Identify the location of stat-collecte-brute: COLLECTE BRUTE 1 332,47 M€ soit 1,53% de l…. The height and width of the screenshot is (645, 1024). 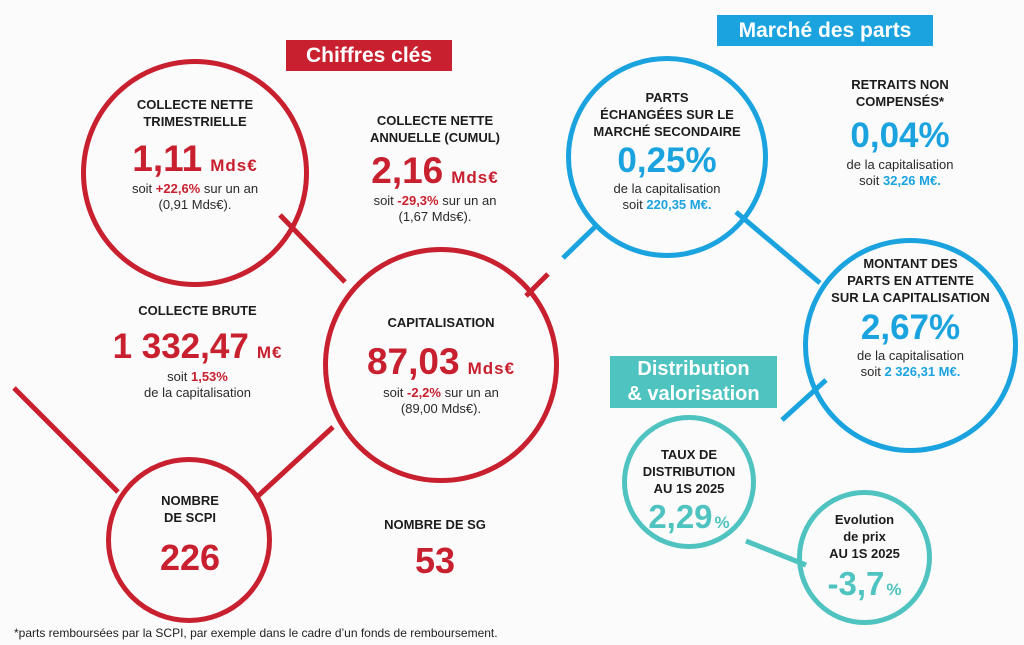
(197, 351).